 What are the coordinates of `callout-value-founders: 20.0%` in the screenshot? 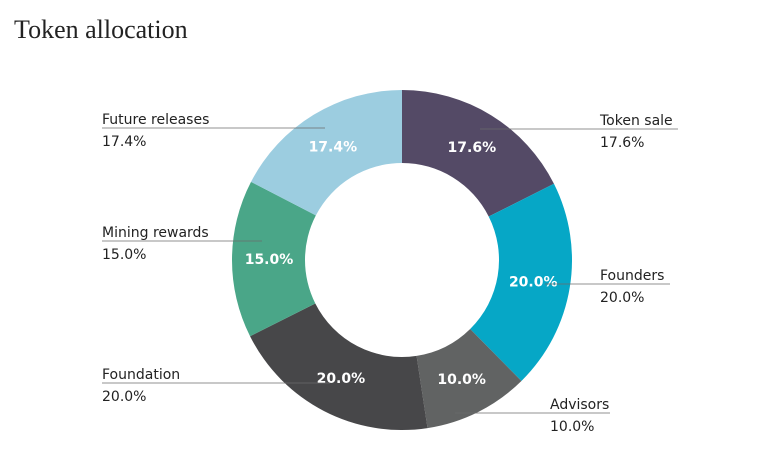 It's located at (622, 298).